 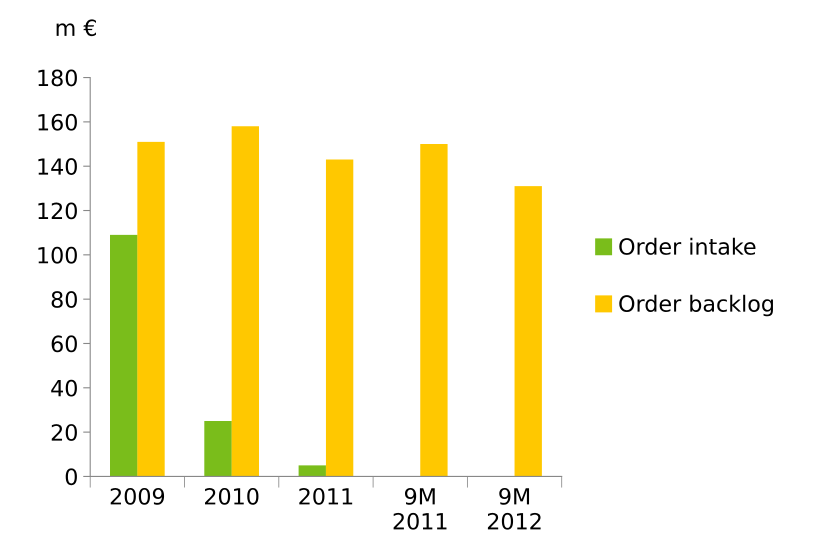 I want to click on x-tick-label: 9M 2011, so click(x=420, y=509).